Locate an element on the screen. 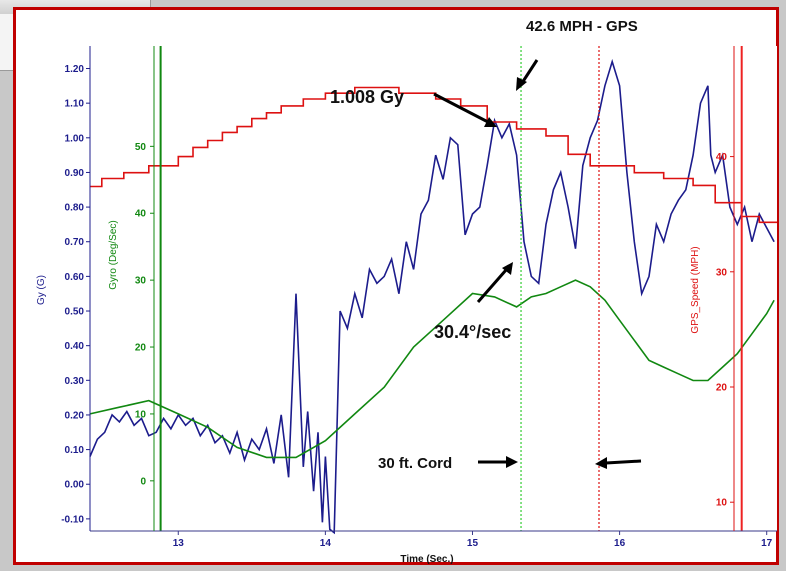 The image size is (786, 571). annotation-cord-right-arrow is located at coordinates (623, 462).